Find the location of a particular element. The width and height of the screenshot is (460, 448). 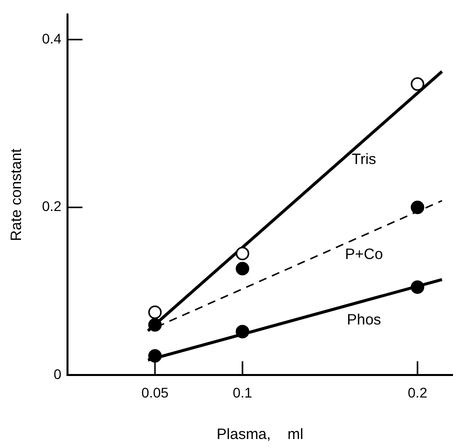

y-tick-label: 0.2 is located at coordinates (52, 206).